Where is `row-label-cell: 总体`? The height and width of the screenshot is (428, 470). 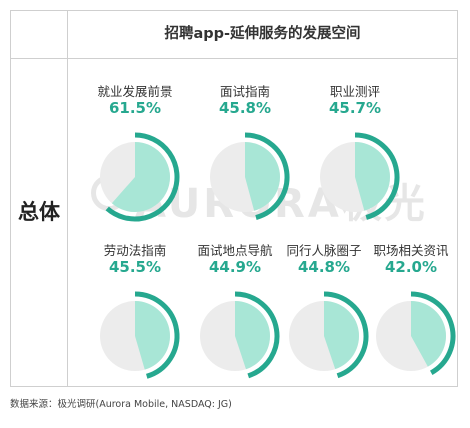
row-label-cell: 总体 is located at coordinates (39, 222).